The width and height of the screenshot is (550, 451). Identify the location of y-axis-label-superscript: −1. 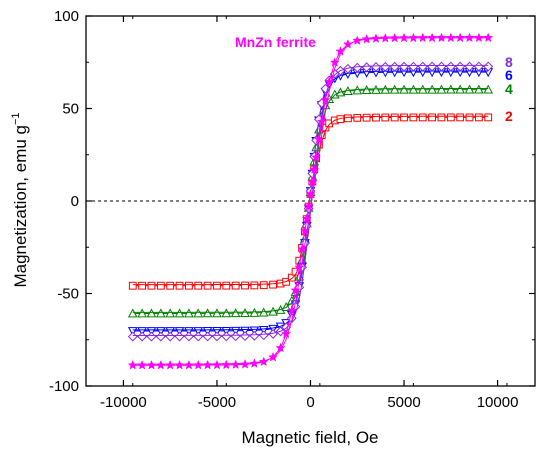
(16, 118).